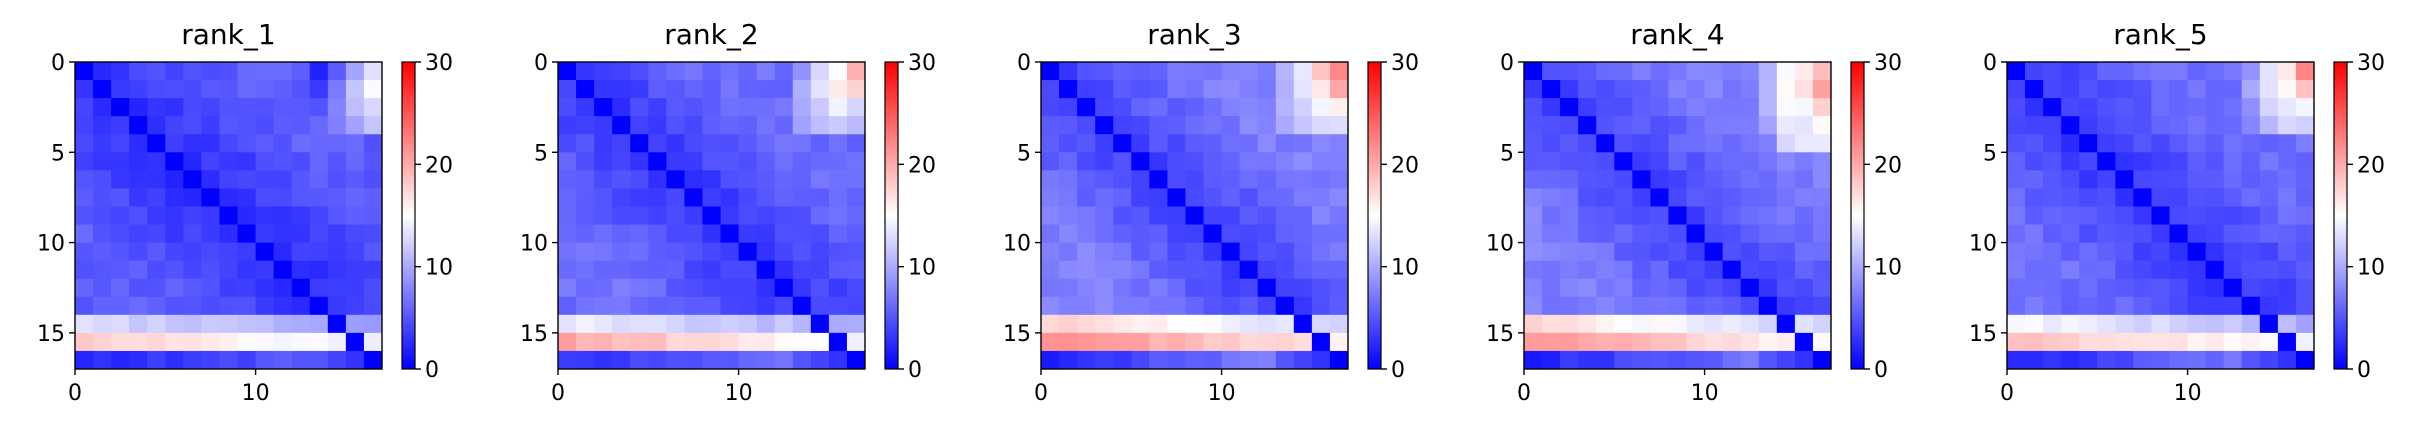 The image size is (2417, 438). Describe the element at coordinates (256, 393) in the screenshot. I see `x-tick-label: 10` at that location.